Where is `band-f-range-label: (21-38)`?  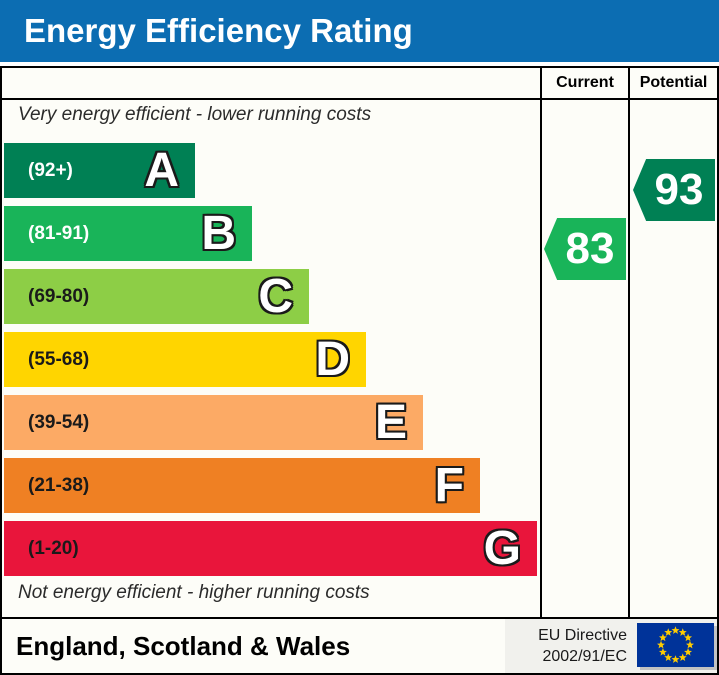 band-f-range-label: (21-38) is located at coordinates (59, 485).